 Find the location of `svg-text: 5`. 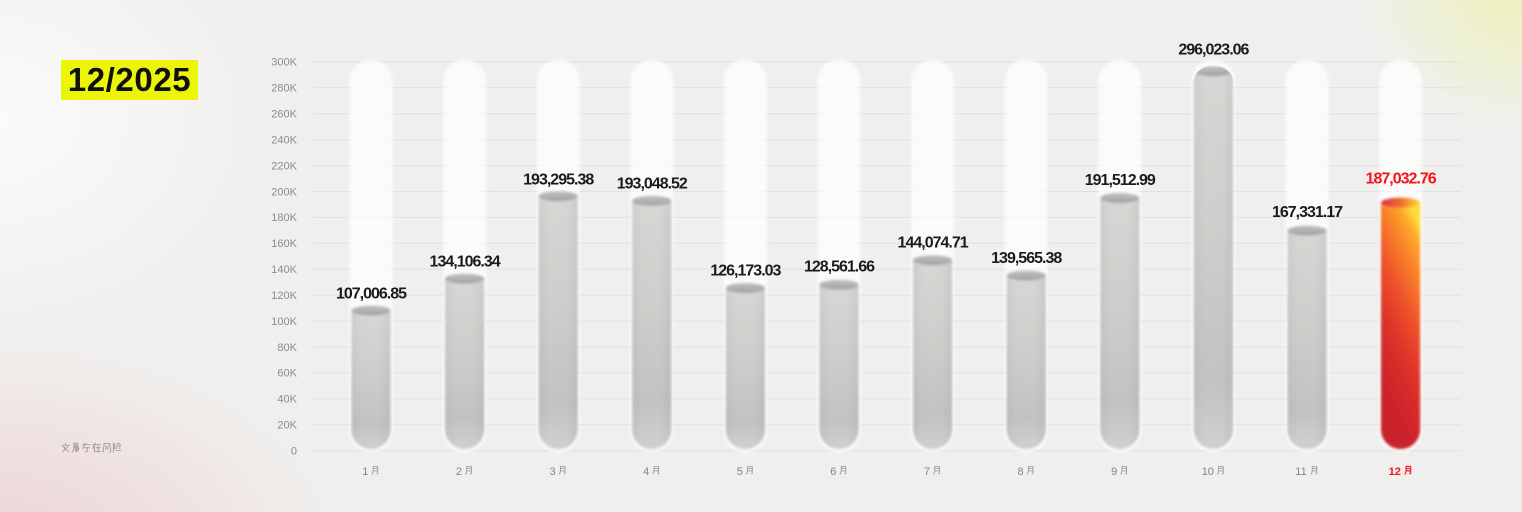

svg-text: 5 is located at coordinates (740, 472).